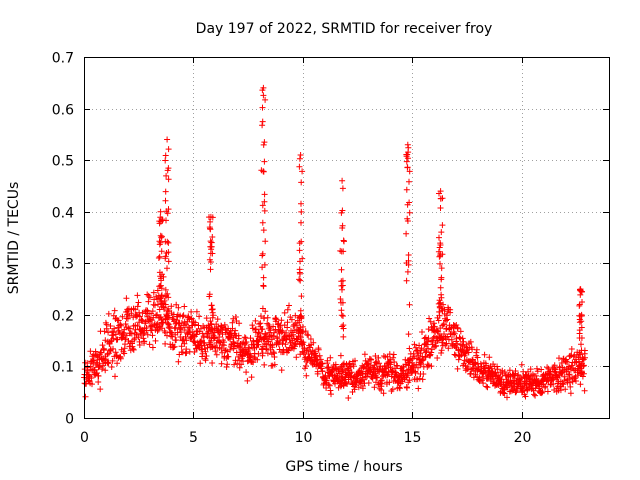  I want to click on x-tick-label: 5, so click(193, 438).